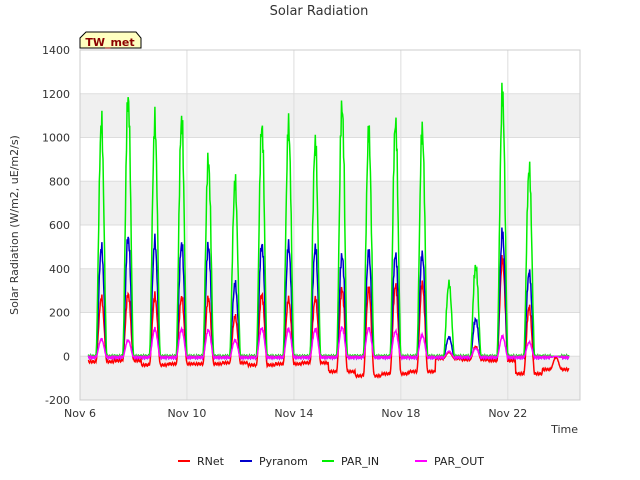  What do you see at coordinates (360, 461) in the screenshot?
I see `legend-label: PAR_IN` at bounding box center [360, 461].